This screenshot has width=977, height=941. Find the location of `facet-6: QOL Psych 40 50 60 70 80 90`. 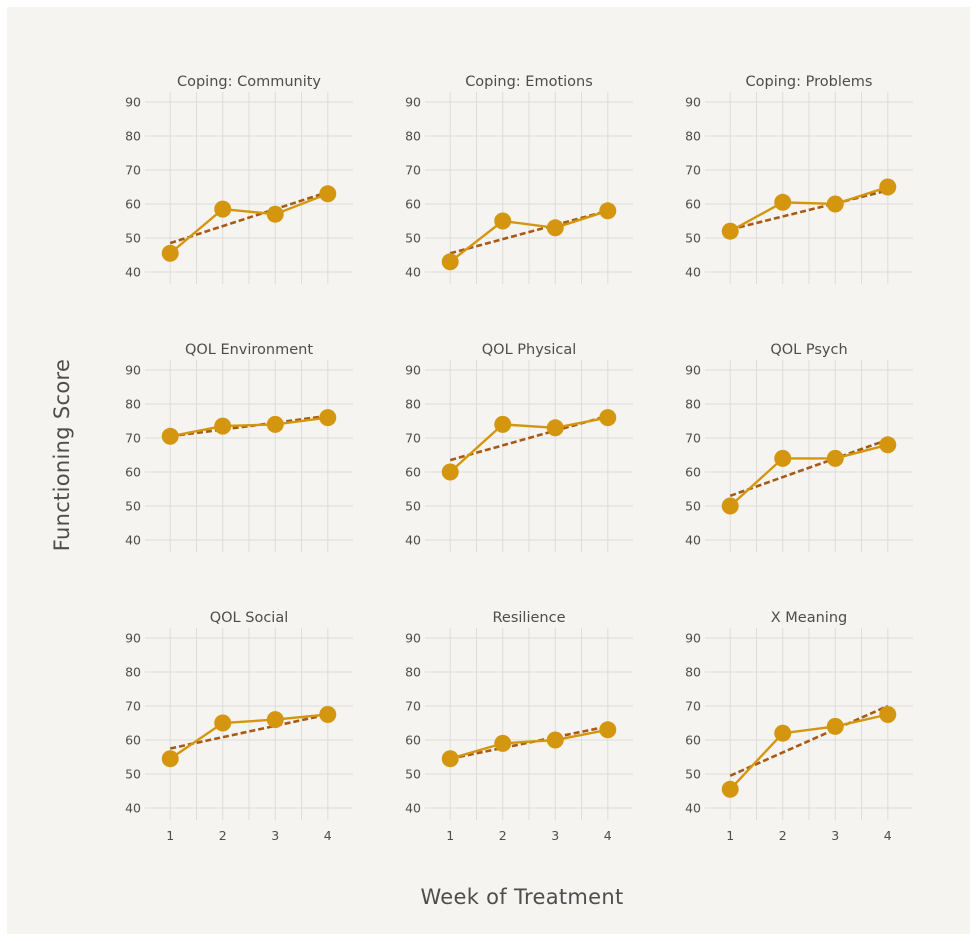

facet-6: QOL Psych 40 50 60 70 80 90 is located at coordinates (799, 447).